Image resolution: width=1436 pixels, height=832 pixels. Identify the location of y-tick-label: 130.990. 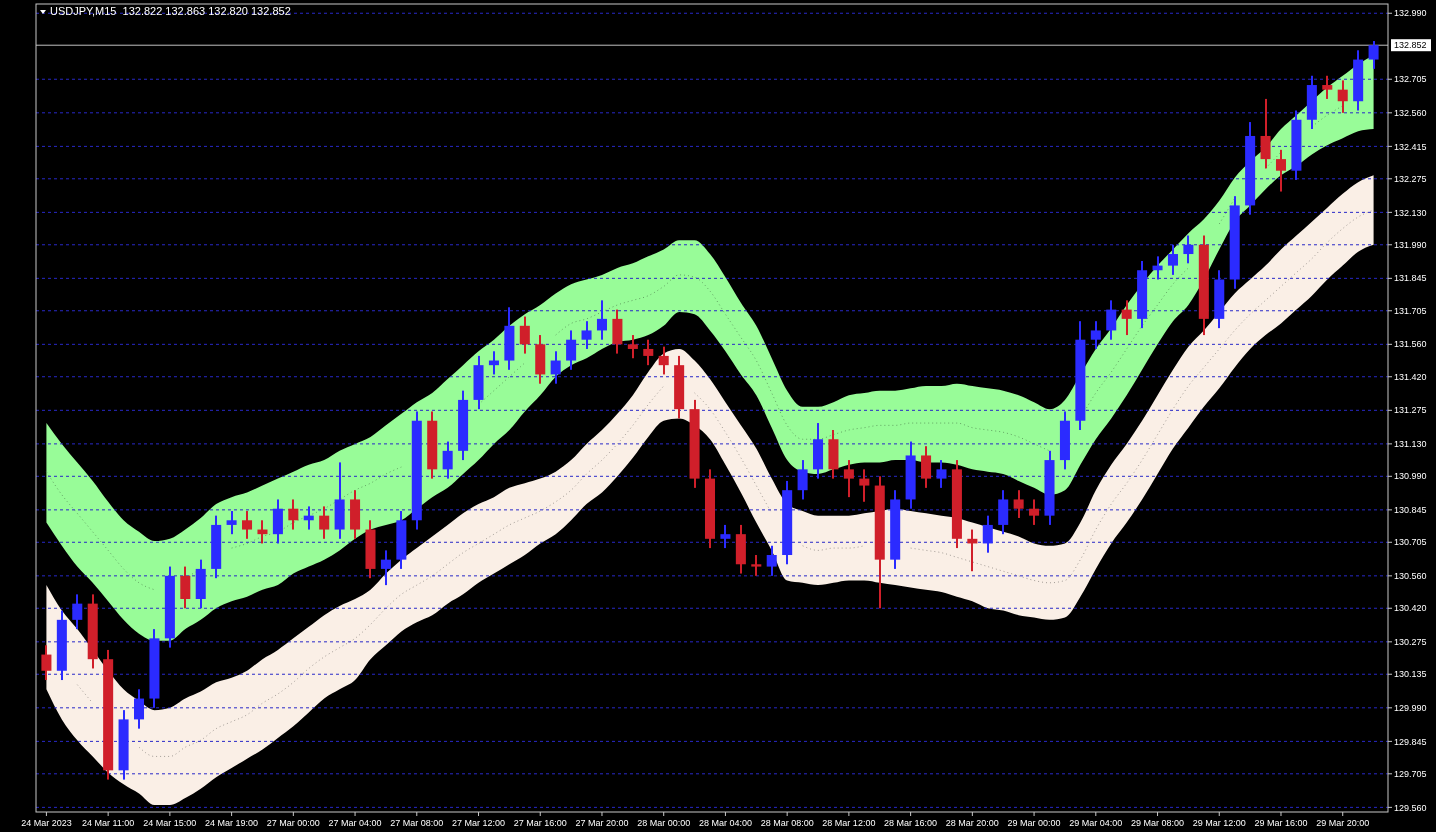
(1410, 476).